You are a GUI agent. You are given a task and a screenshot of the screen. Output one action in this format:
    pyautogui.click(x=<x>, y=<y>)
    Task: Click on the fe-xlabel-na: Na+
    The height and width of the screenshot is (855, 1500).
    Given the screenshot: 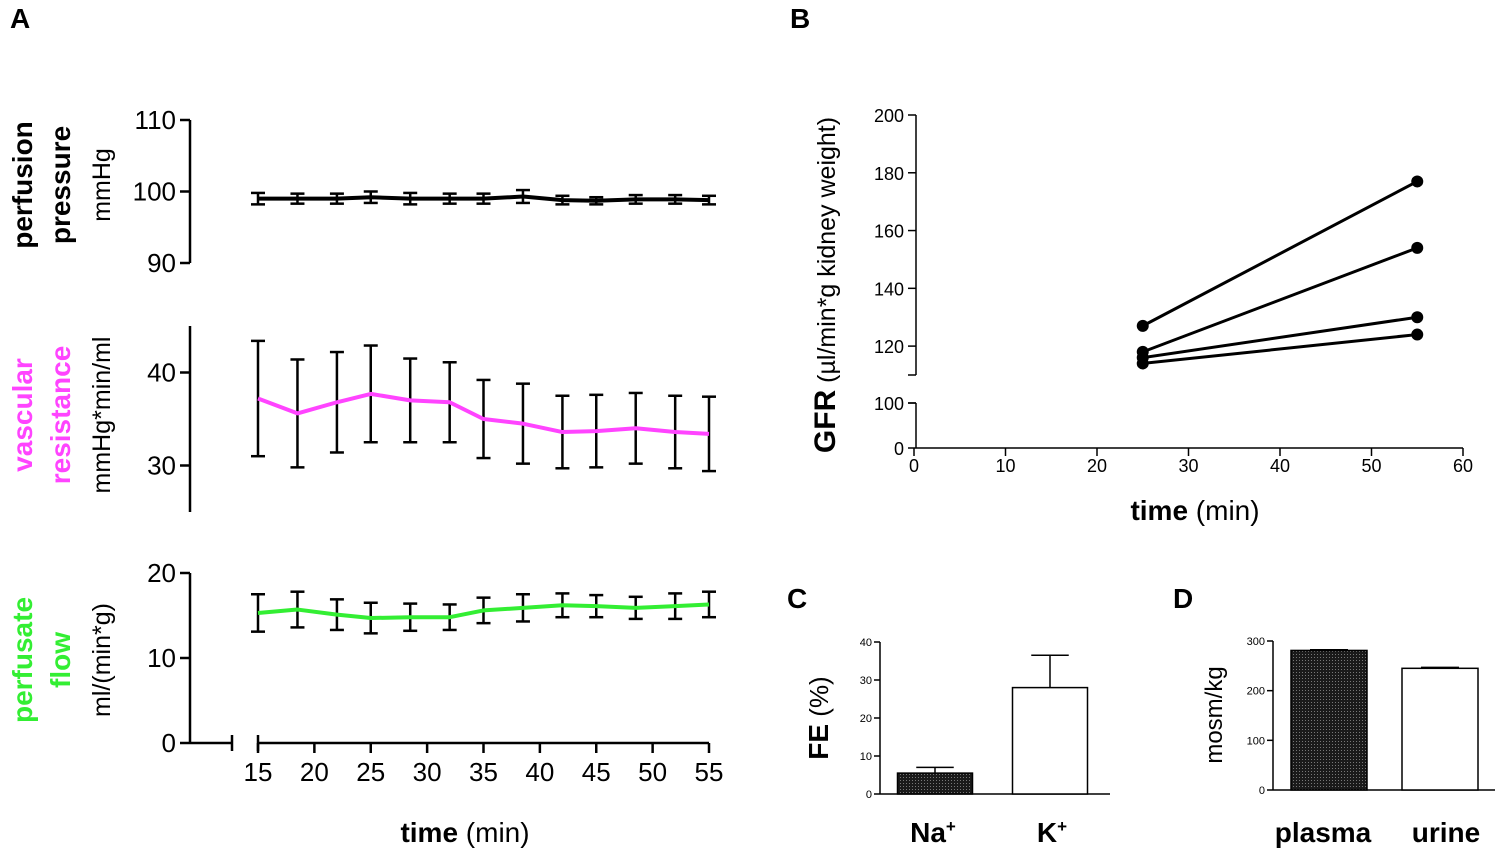 What is the action you would take?
    pyautogui.click(x=933, y=832)
    